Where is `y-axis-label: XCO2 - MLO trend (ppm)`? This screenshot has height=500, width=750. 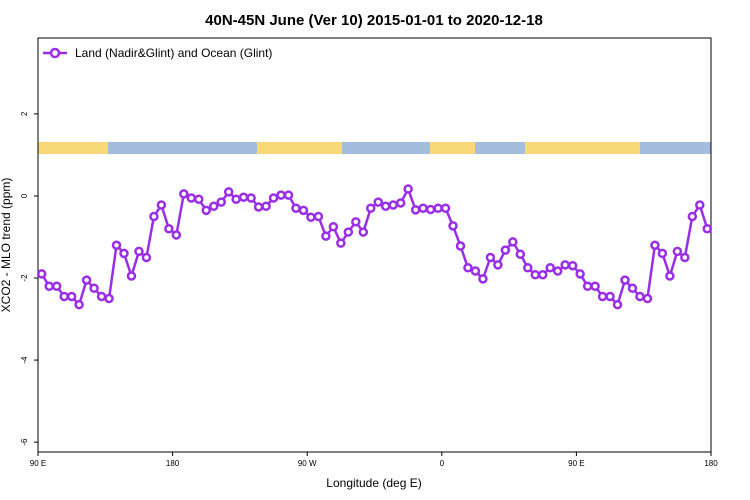
y-axis-label: XCO2 - MLO trend (ppm) is located at coordinates (6, 245).